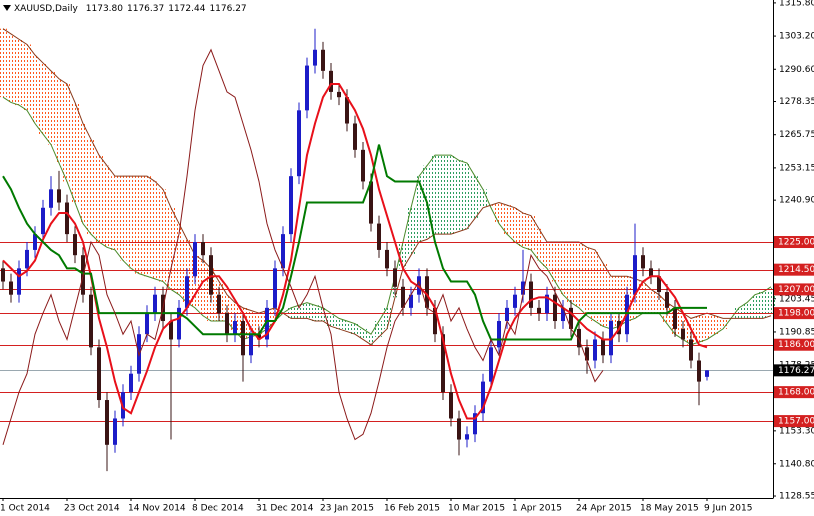 Image resolution: width=814 pixels, height=516 pixels. I want to click on level-label: 1225.00, so click(796, 243).